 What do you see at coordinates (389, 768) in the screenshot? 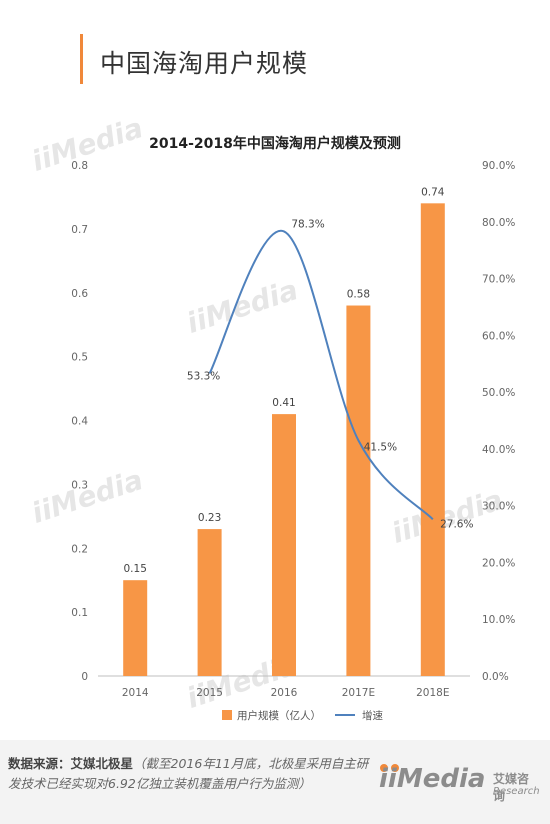
I see `brand-dots-icon` at bounding box center [389, 768].